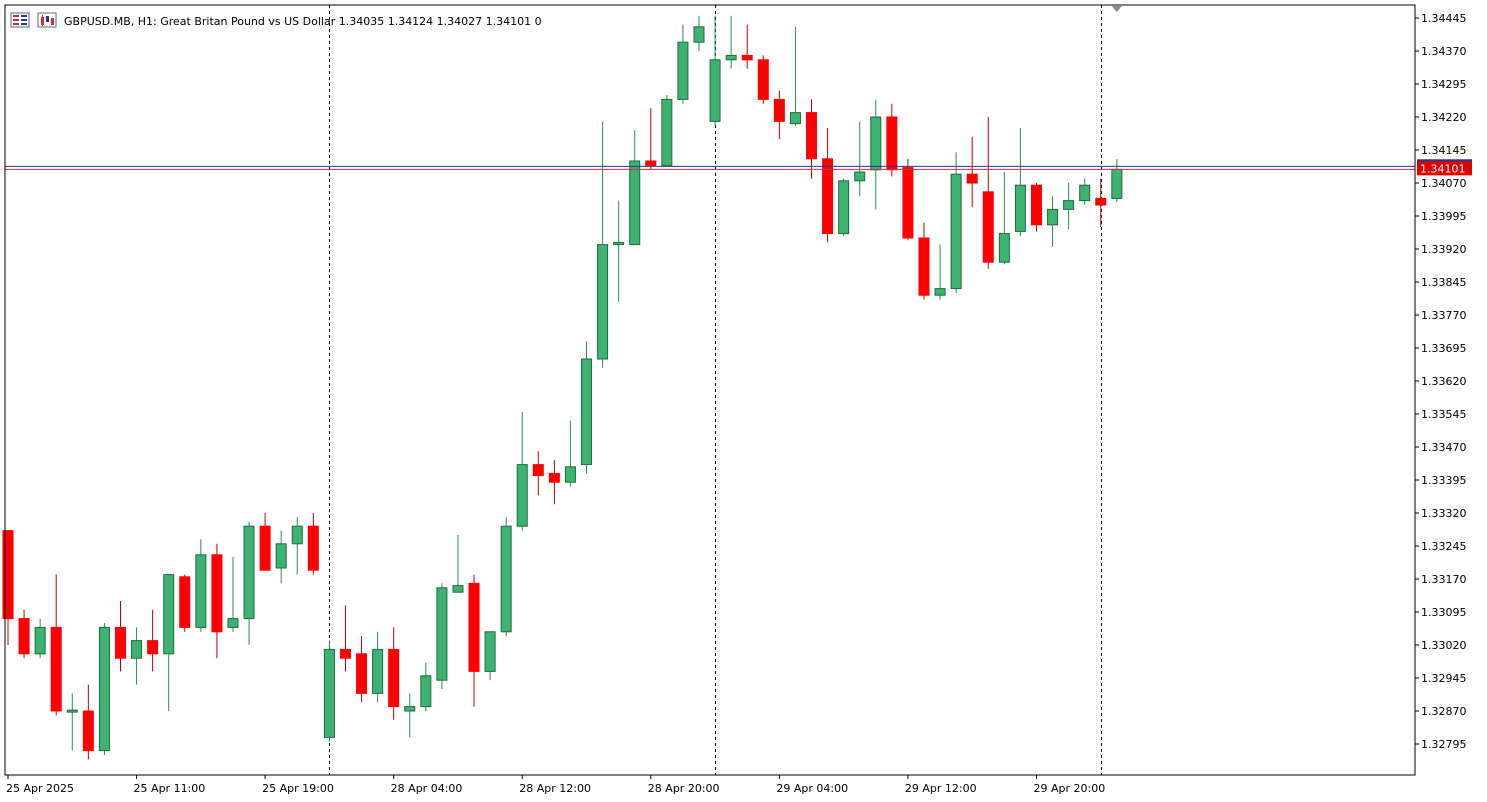  Describe the element at coordinates (555, 788) in the screenshot. I see `x-tick-label: 28 Apr 12:00` at that location.